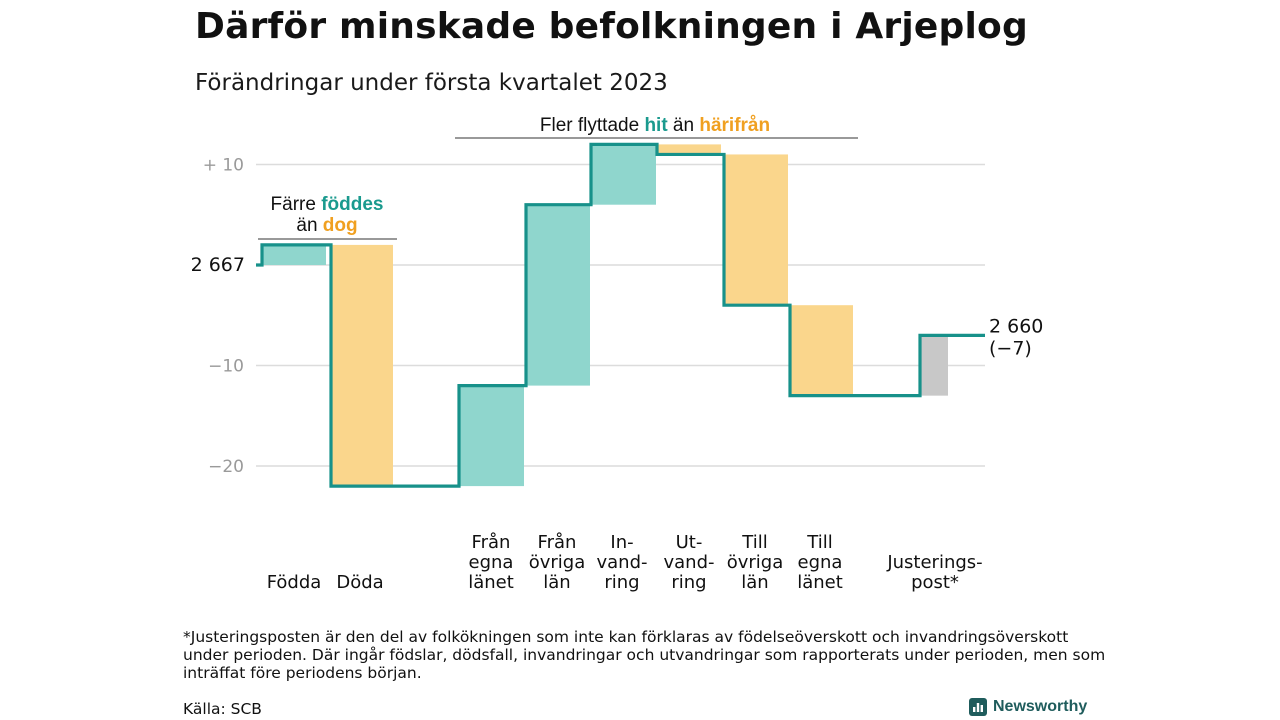 The image size is (1280, 720). What do you see at coordinates (491, 562) in the screenshot?
I see `category-label: Från egna länet` at bounding box center [491, 562].